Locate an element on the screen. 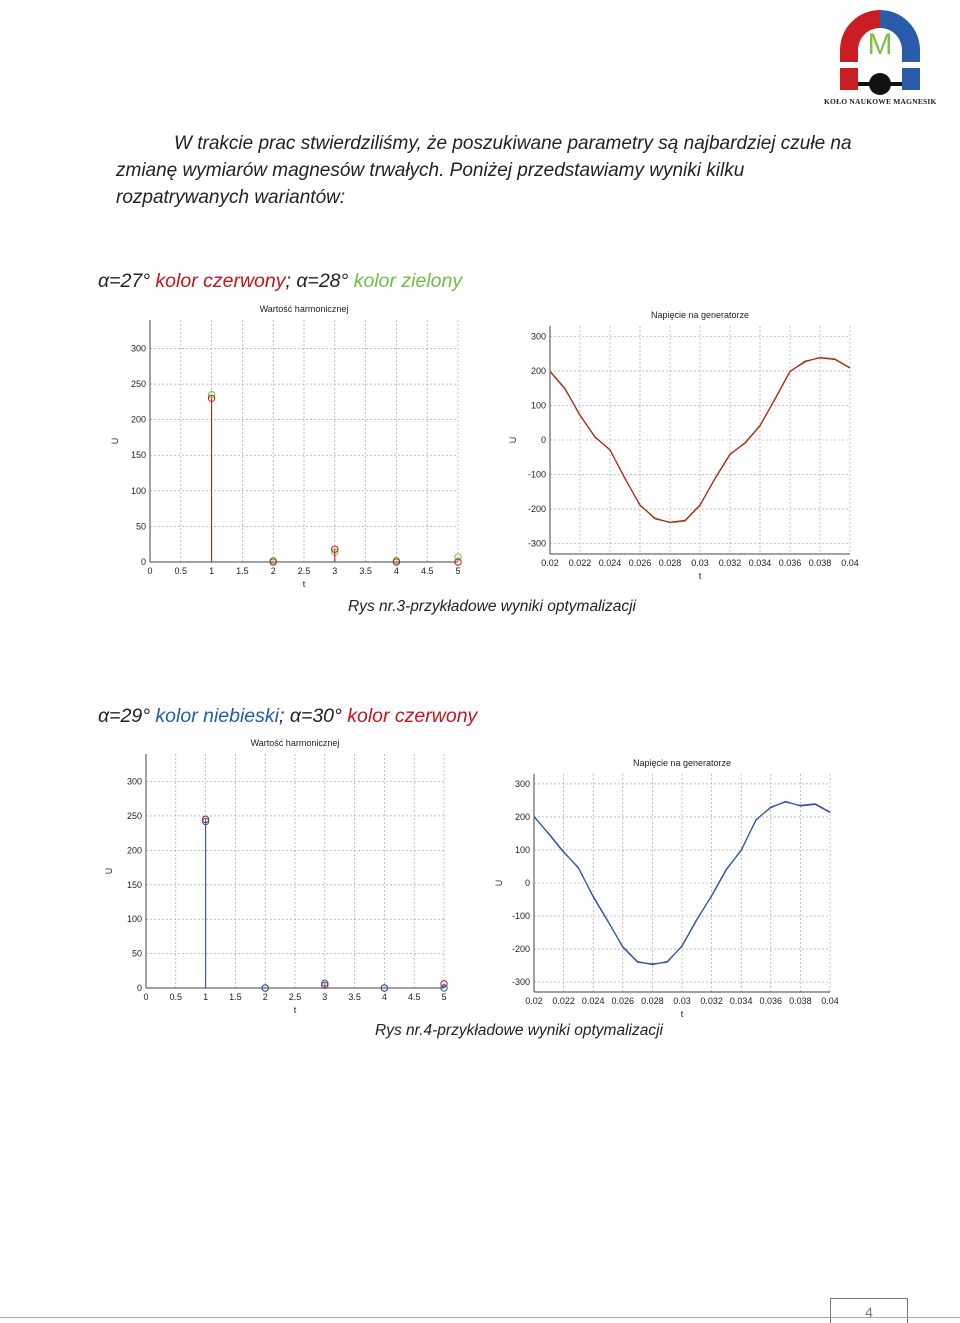 The image size is (960, 1323). footer-line is located at coordinates (480, 1317).